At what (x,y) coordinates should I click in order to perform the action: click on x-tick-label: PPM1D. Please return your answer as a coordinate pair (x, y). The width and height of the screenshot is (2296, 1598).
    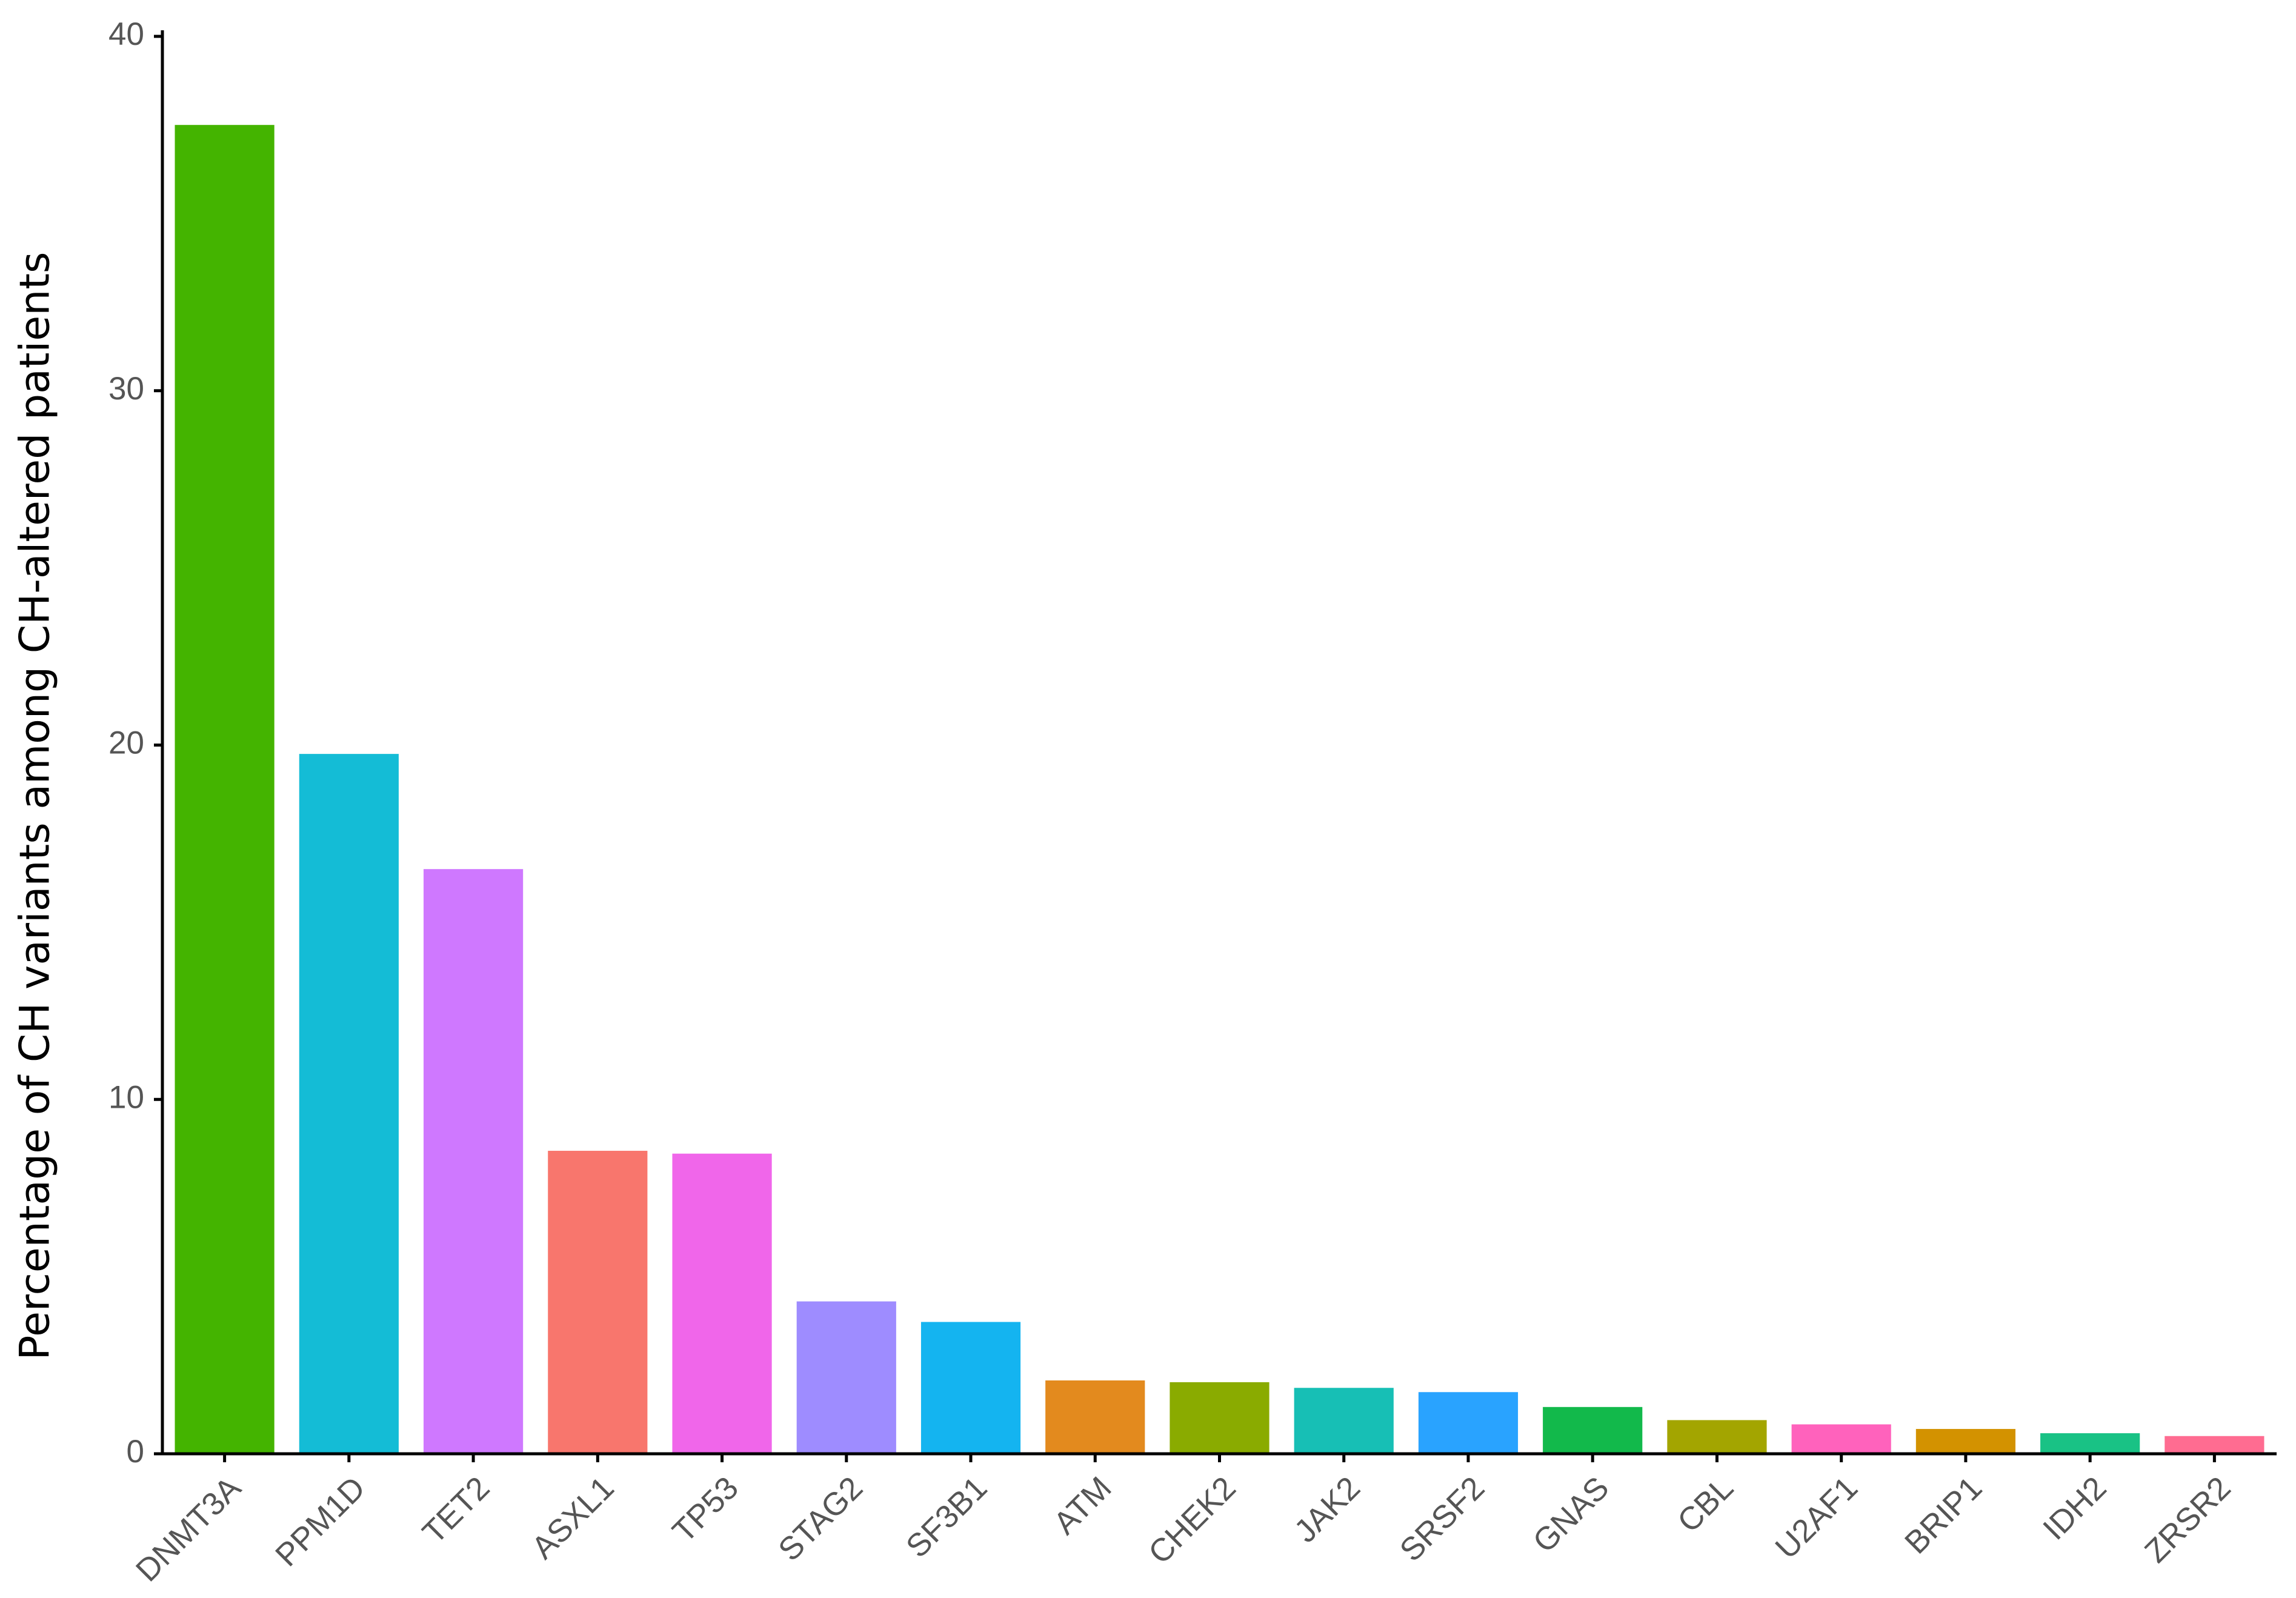
    Looking at the image, I should click on (320, 1522).